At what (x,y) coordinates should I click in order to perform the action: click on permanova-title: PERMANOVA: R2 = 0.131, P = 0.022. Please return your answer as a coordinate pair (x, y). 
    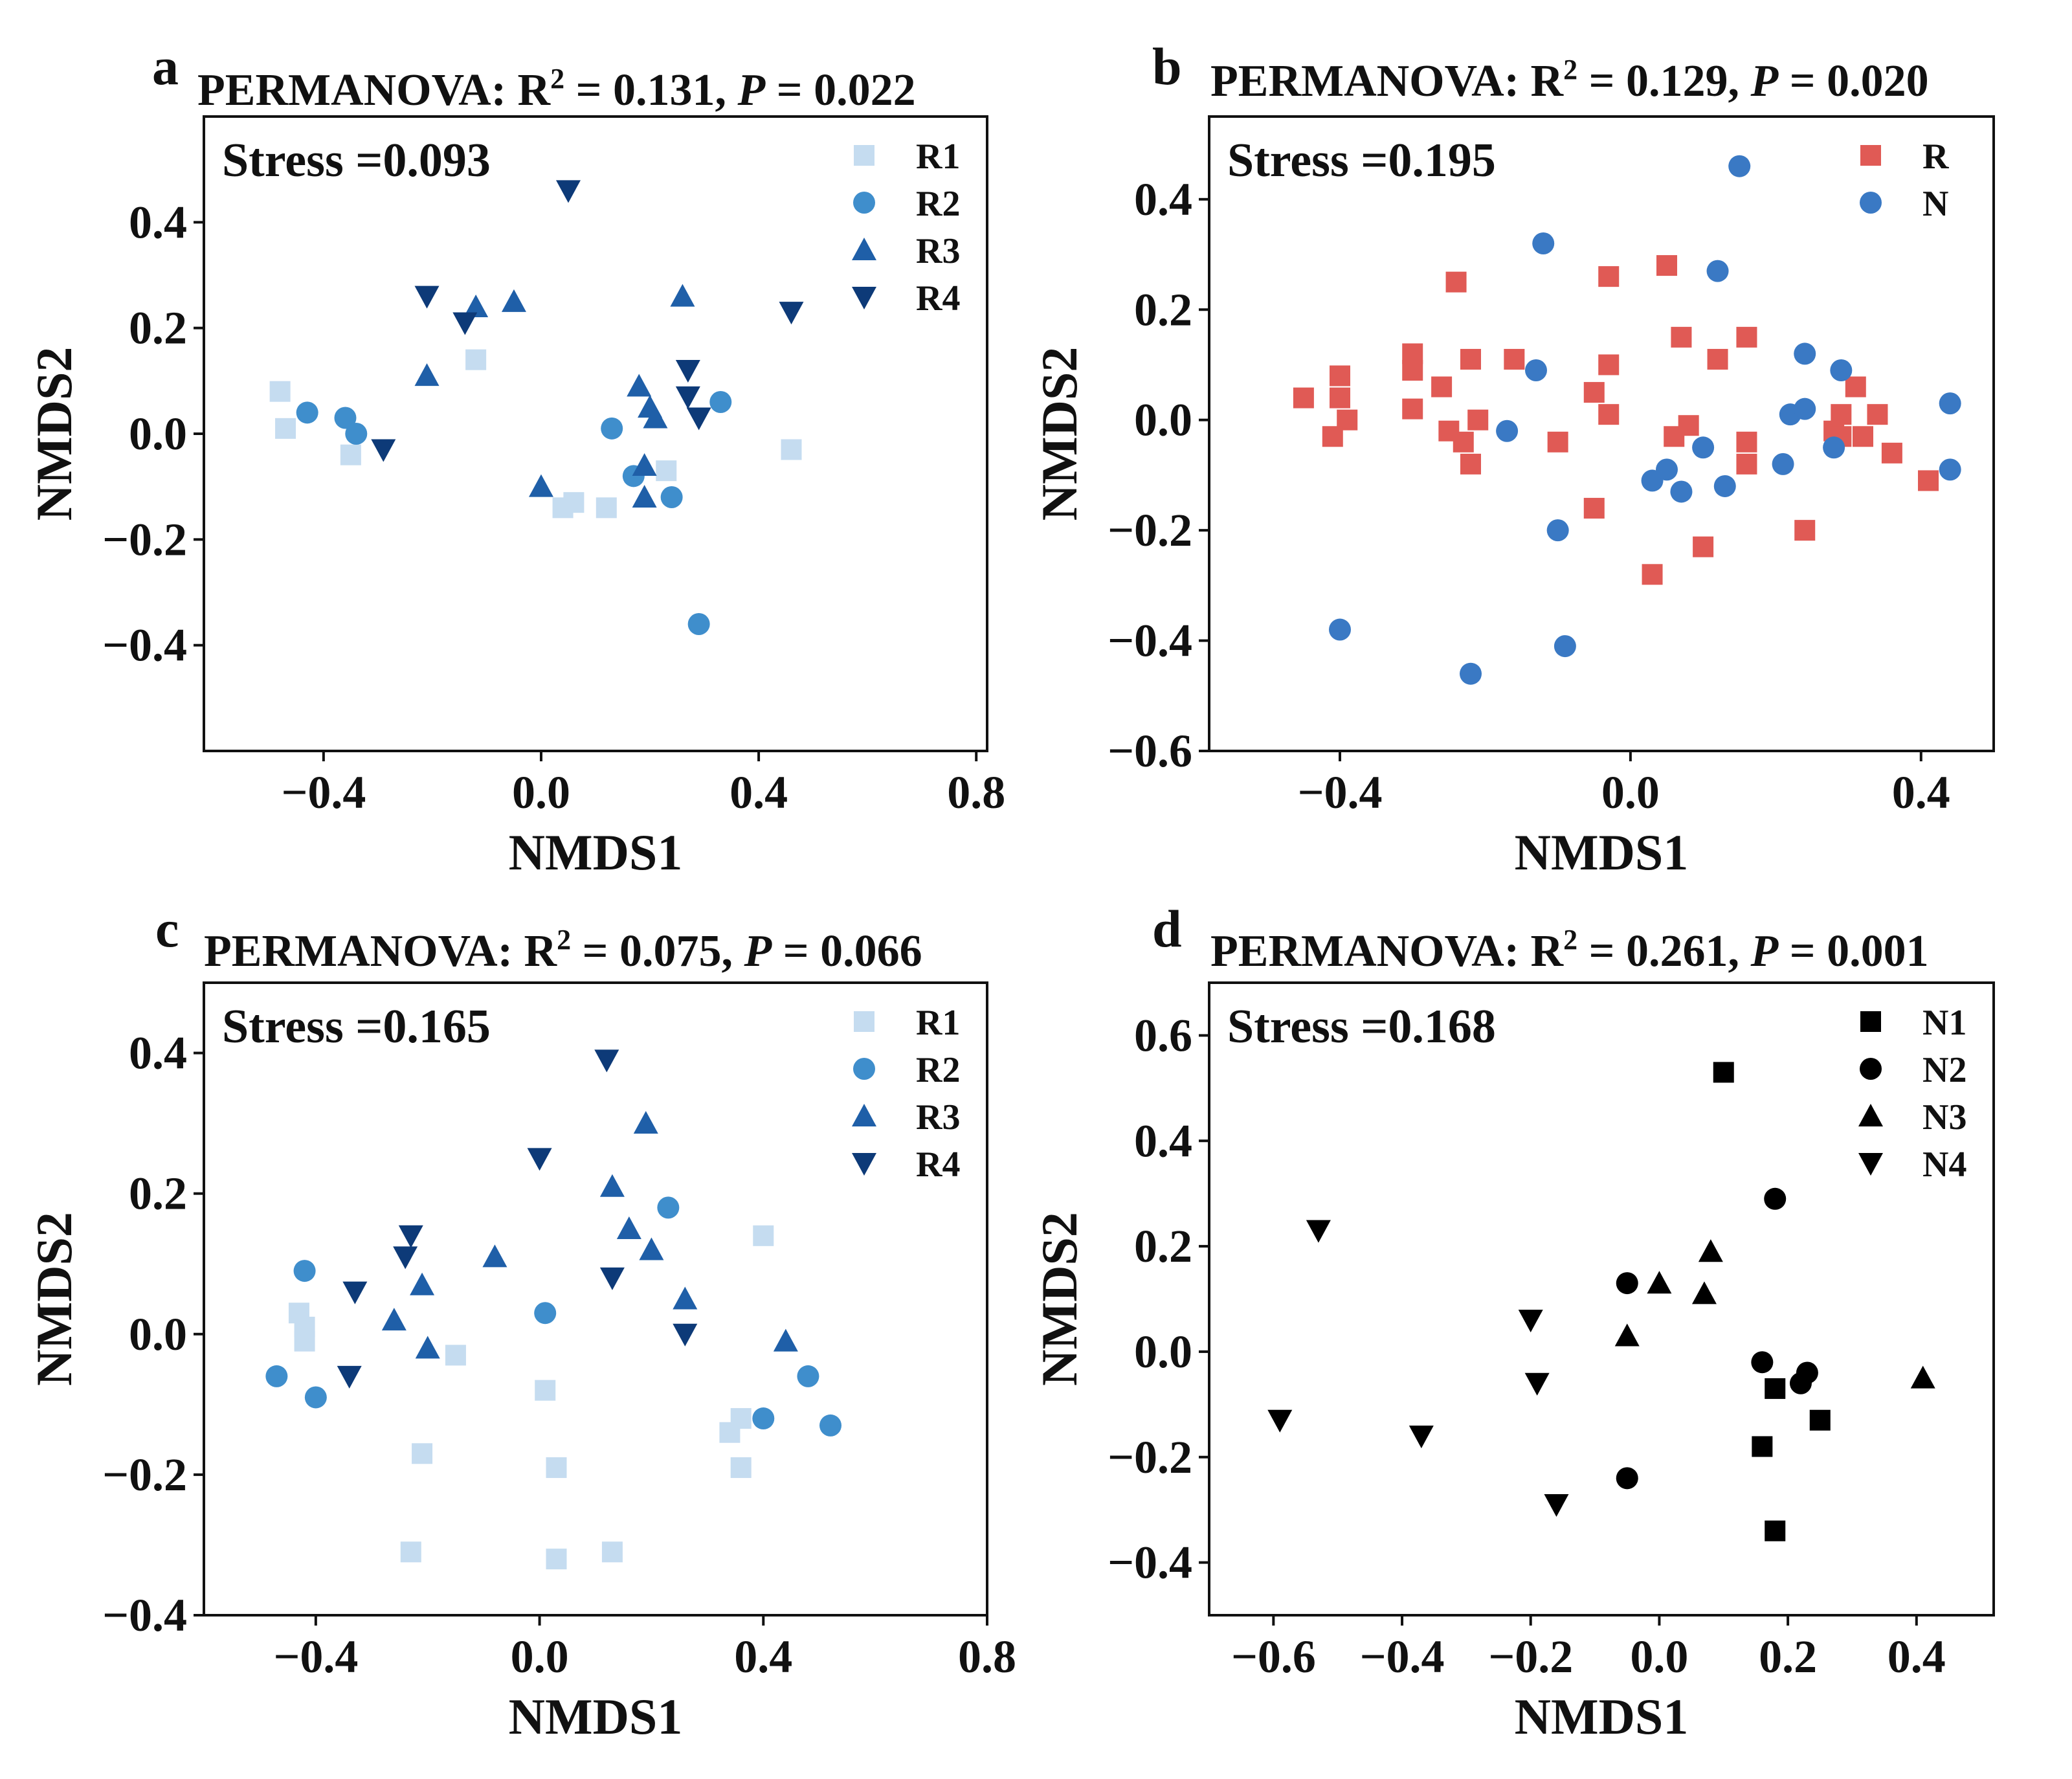
    Looking at the image, I should click on (556, 89).